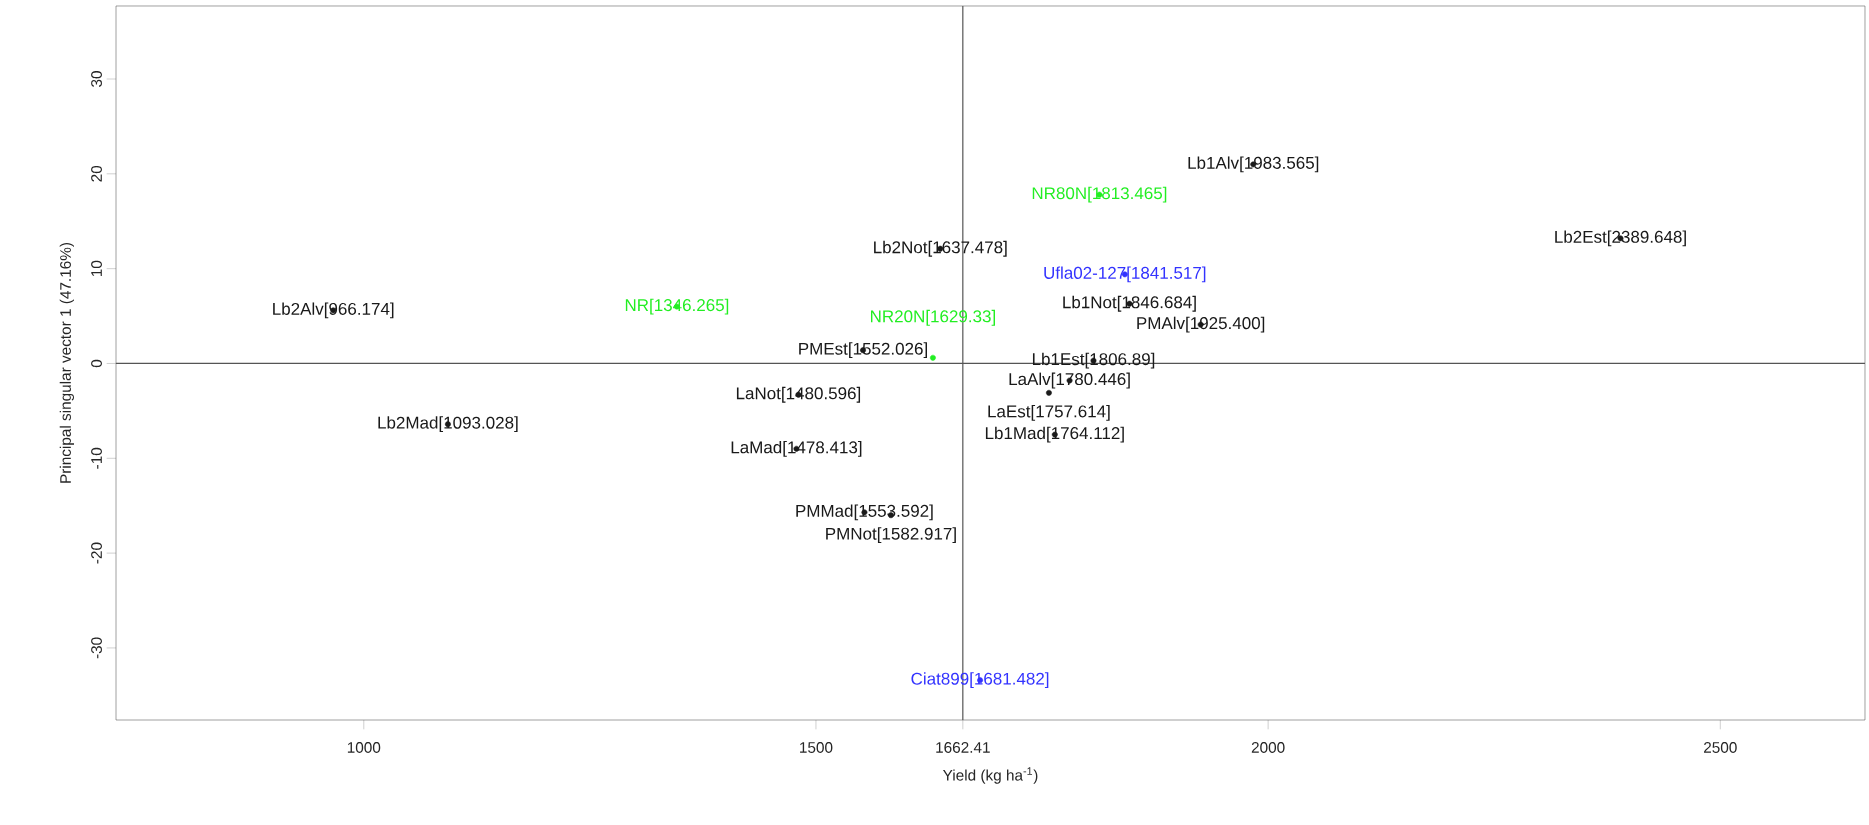  I want to click on x-axis-title: Yield (kg ha$^{-1}$), so click(990, 775).